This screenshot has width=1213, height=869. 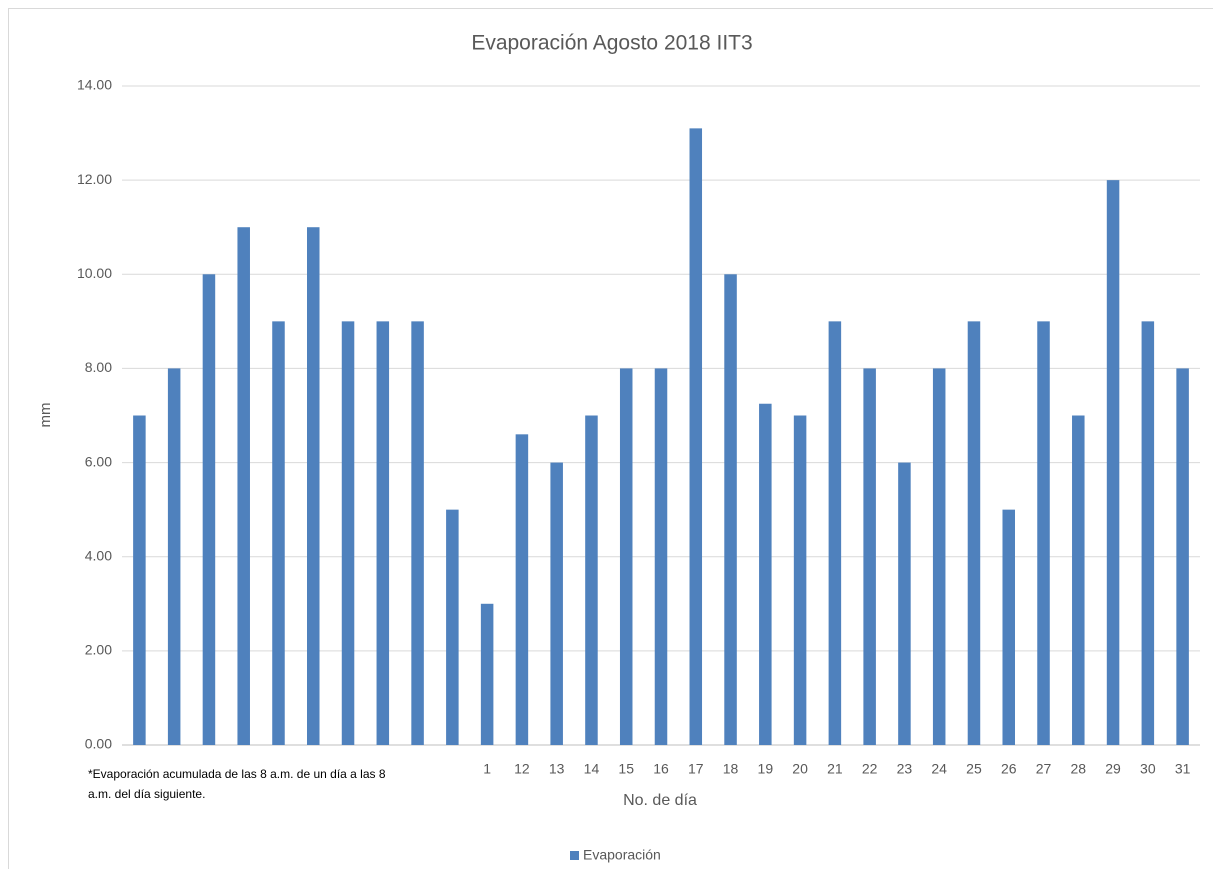 I want to click on y-tick-label: 10.00, so click(x=94, y=273).